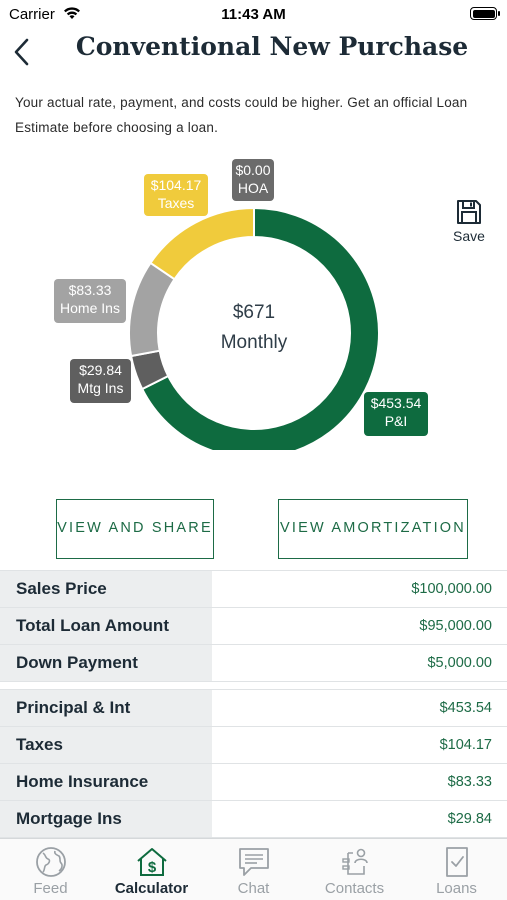 This screenshot has height=900, width=507. I want to click on tab-label: Chat, so click(253, 888).